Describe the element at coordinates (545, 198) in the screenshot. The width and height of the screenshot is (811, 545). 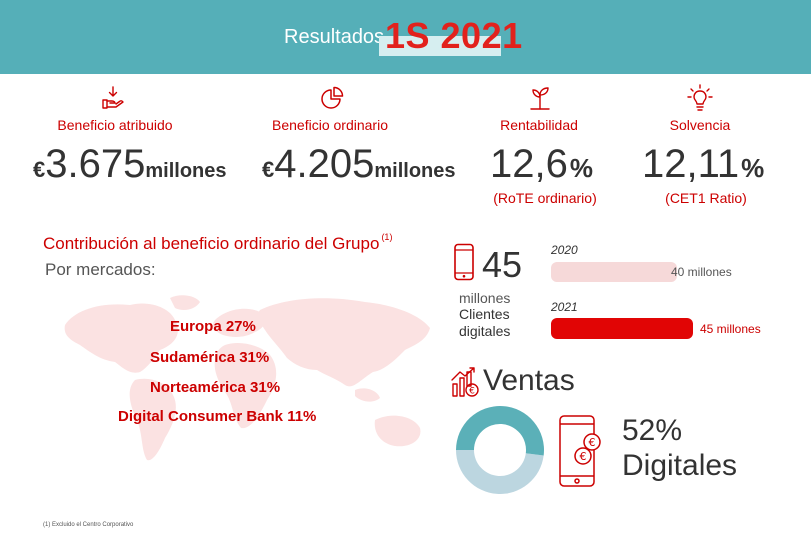
I see `kpi-sub-rentabilidad: (RoTE ordinario)` at that location.